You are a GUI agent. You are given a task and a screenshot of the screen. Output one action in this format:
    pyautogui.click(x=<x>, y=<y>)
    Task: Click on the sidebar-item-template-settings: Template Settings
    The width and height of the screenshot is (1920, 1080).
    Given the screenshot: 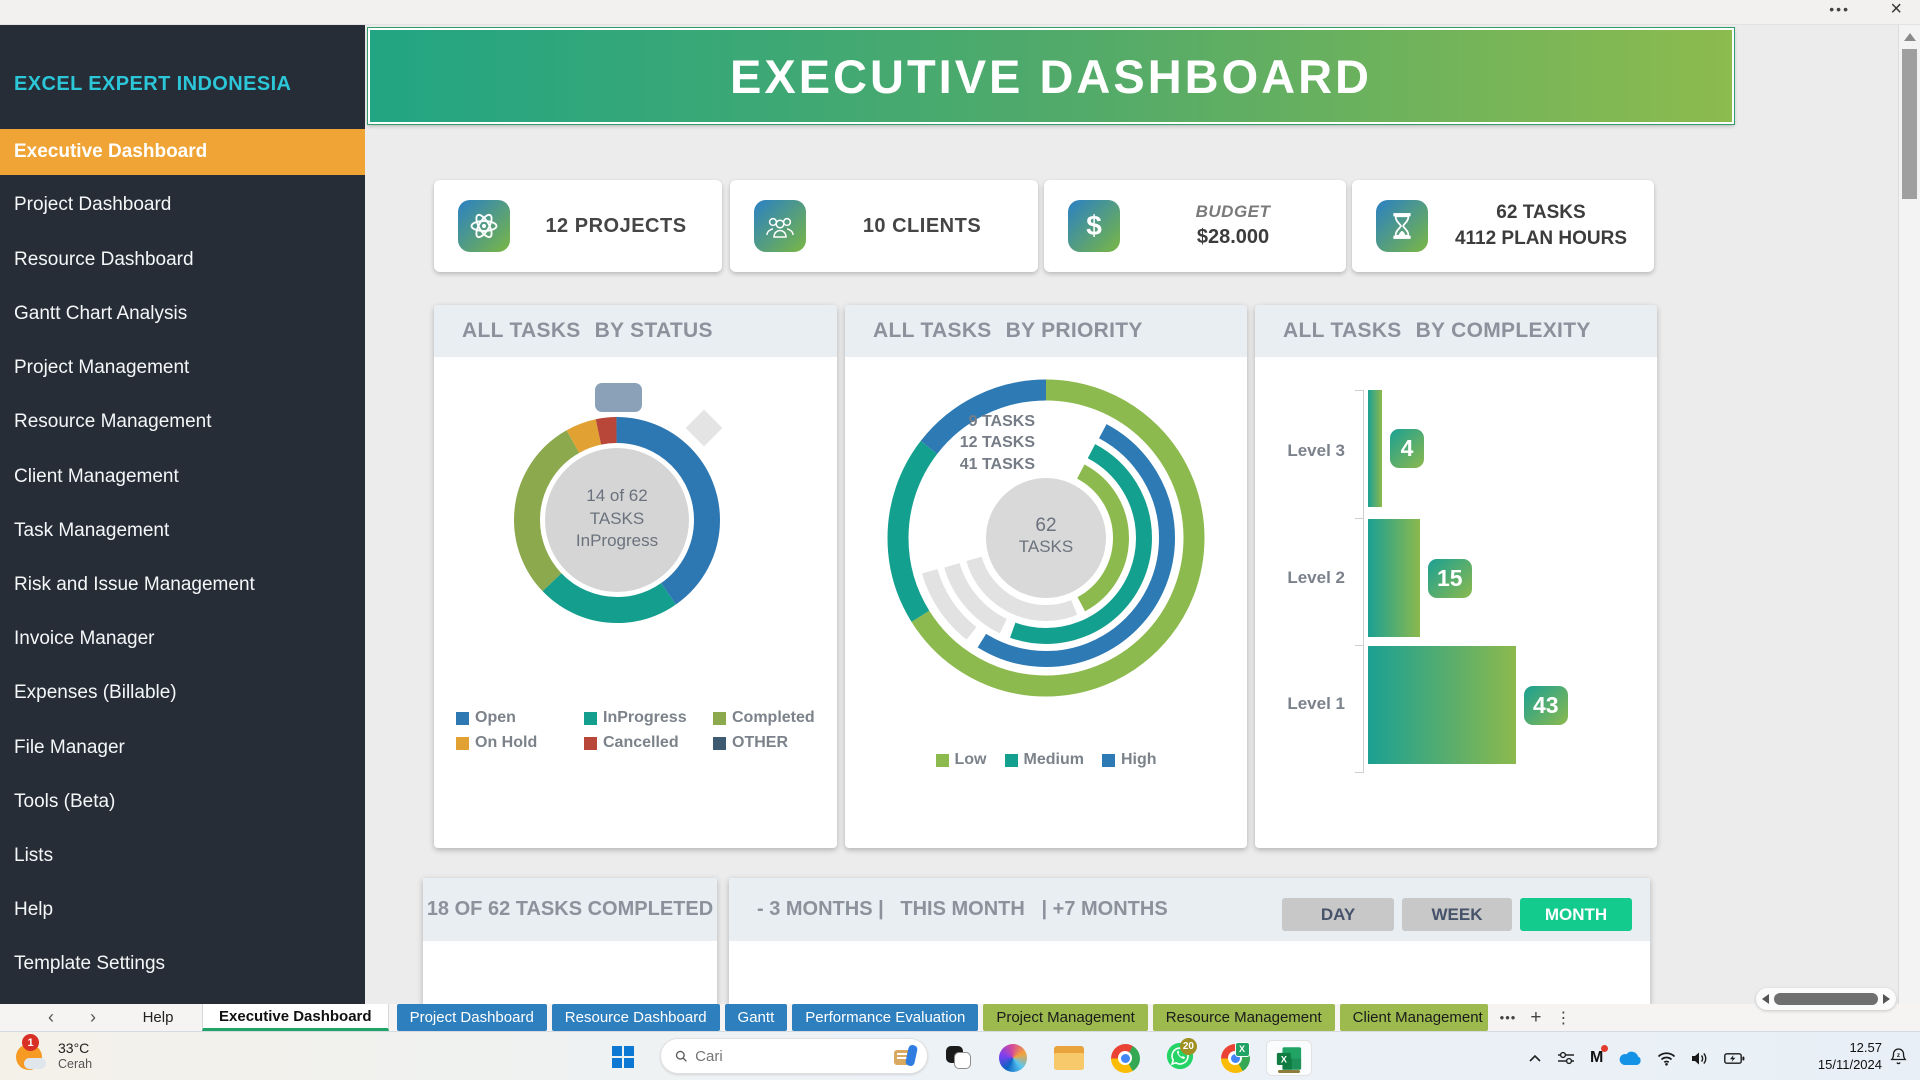 What is the action you would take?
    pyautogui.click(x=90, y=963)
    